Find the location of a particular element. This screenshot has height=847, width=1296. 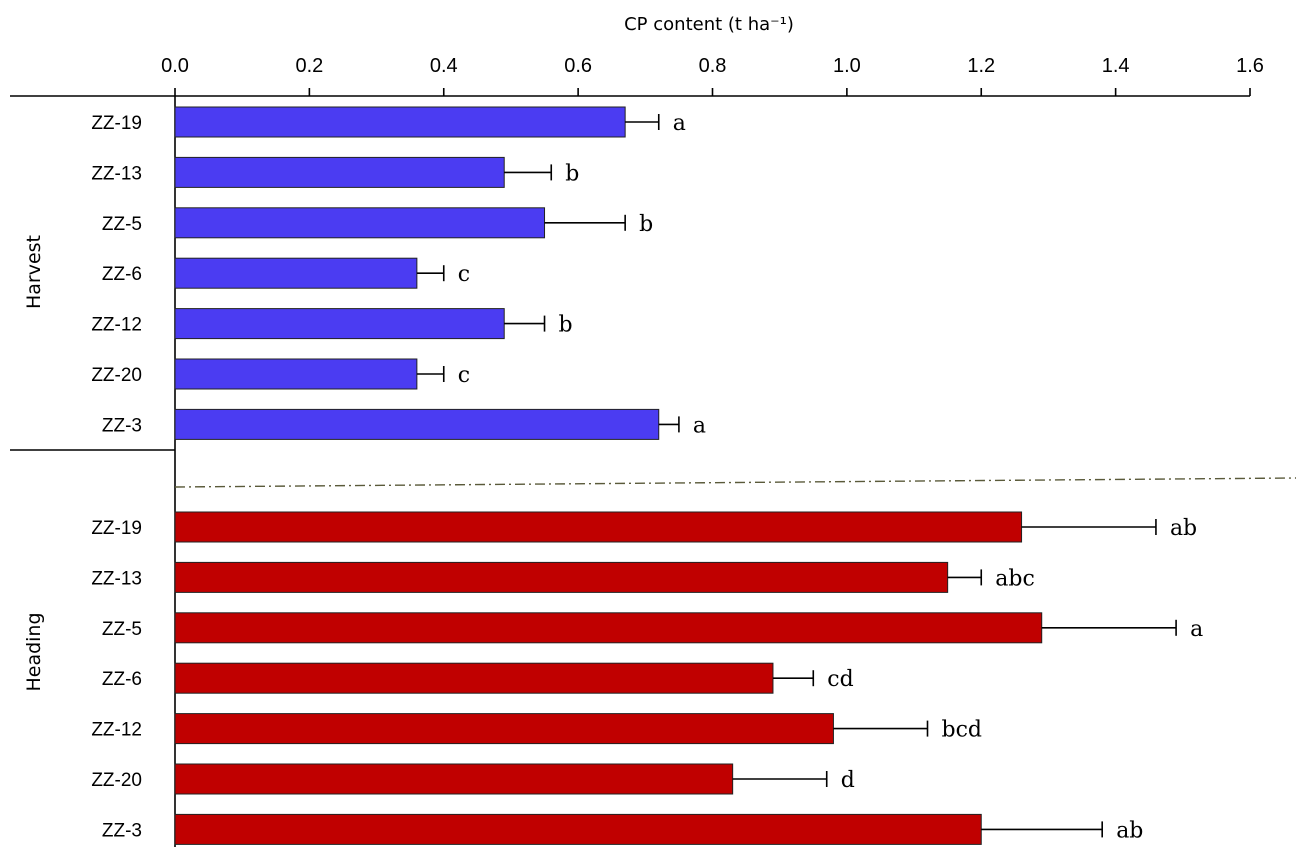

x-axis-title: CP content (t ha⁻¹) is located at coordinates (709, 24).